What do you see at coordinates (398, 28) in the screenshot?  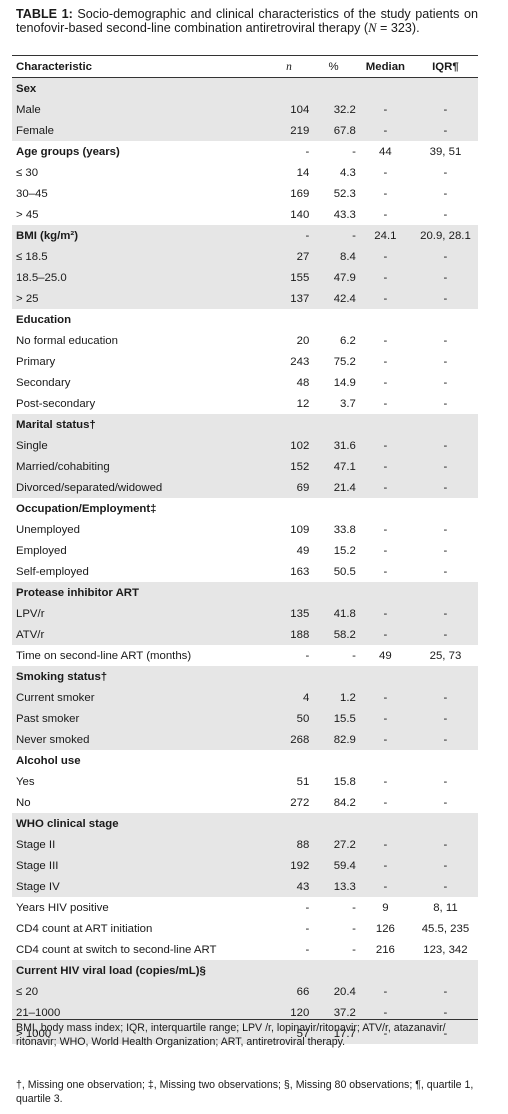 I see `caption-text-b: = 323).` at bounding box center [398, 28].